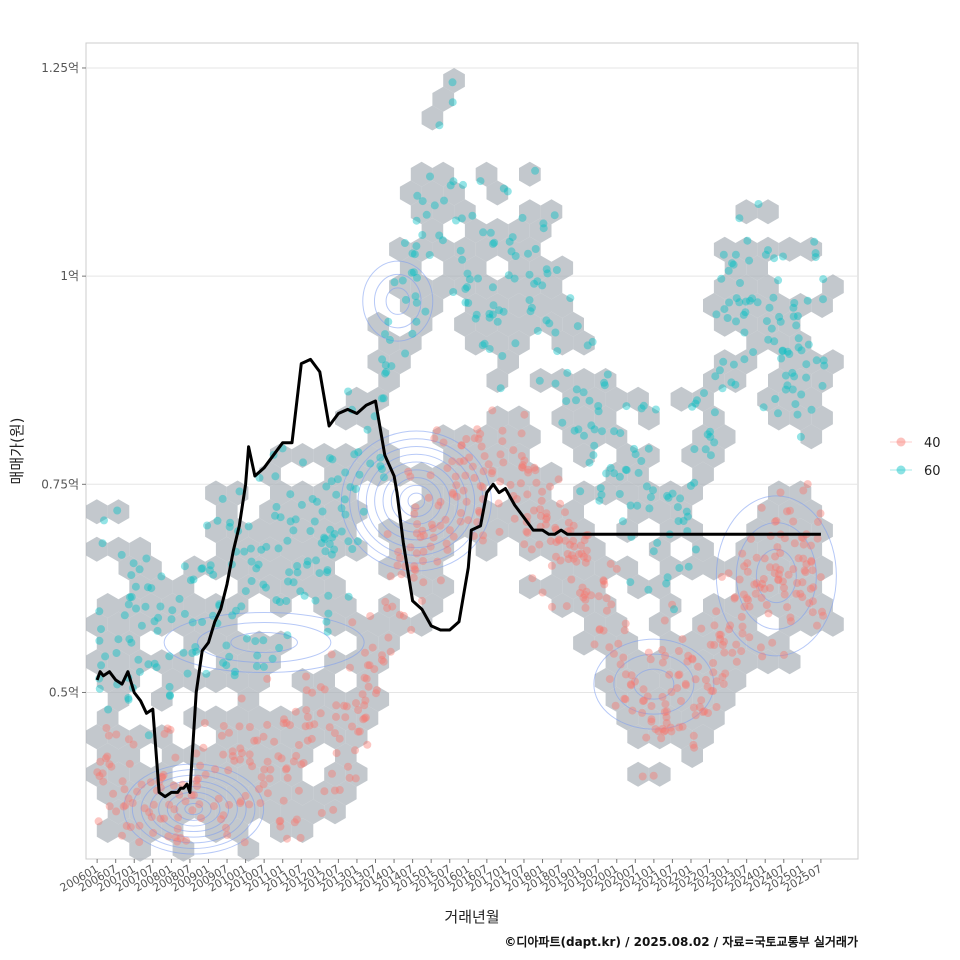 This screenshot has height=960, width=960. I want to click on density-contour, so click(654, 684).